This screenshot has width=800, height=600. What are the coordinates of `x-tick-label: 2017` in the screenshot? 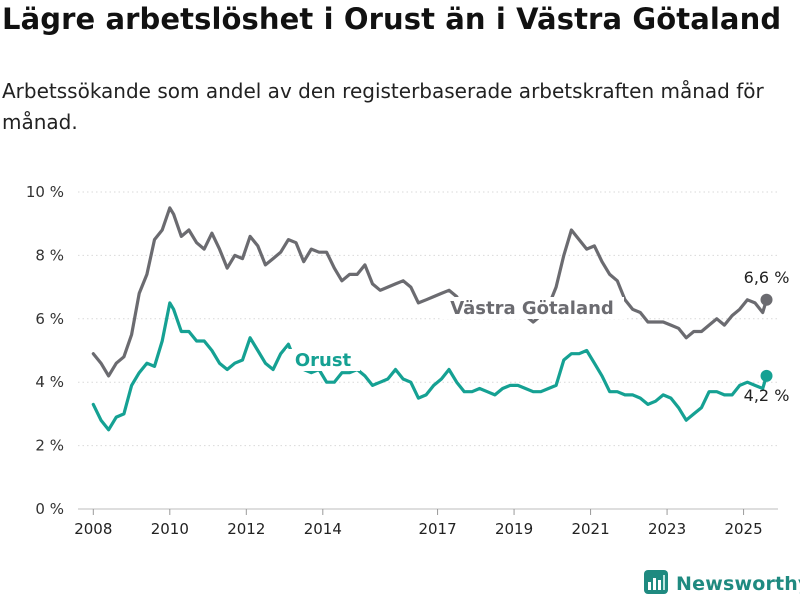 It's located at (437, 529).